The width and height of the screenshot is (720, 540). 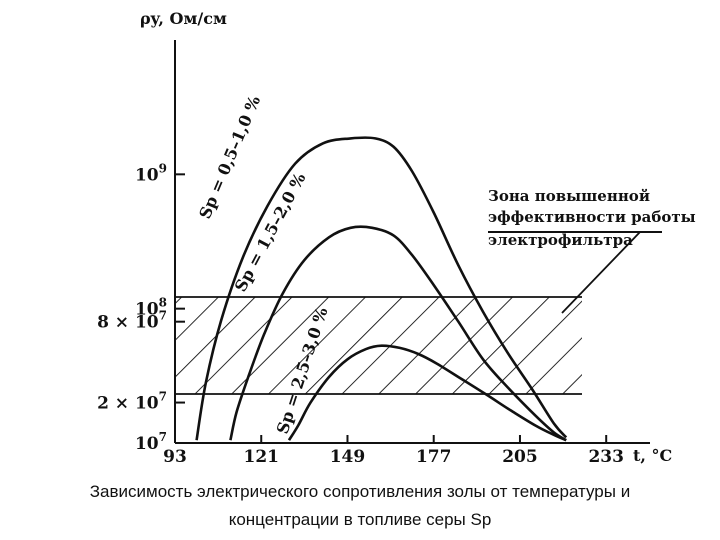 I want to click on y-tick-label: 8 × 10⁷, so click(x=132, y=321).